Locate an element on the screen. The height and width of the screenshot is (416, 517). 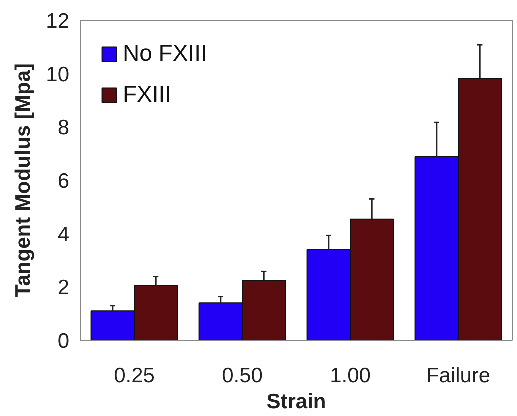
x-tick-label: 1.00 is located at coordinates (350, 376).